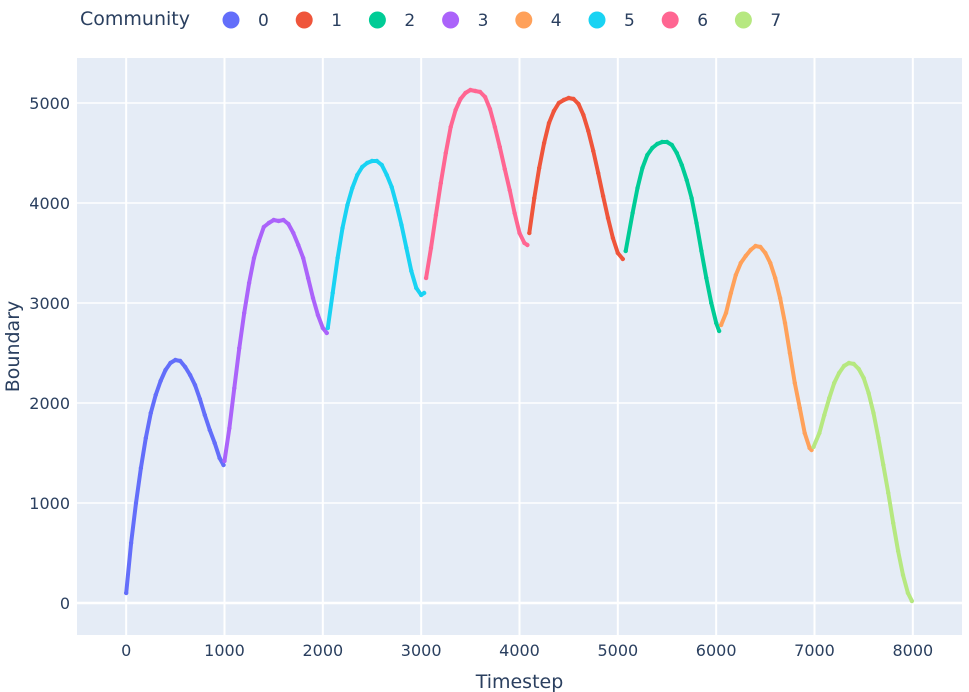  Describe the element at coordinates (617, 650) in the screenshot. I see `x-tick-label: 5000` at that location.